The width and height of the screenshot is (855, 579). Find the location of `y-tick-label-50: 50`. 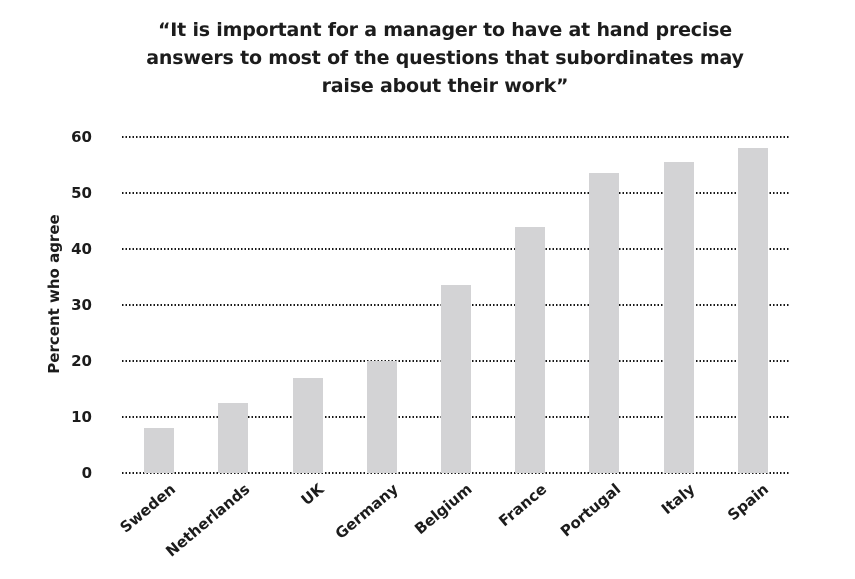

y-tick-label-50: 50 is located at coordinates (81, 193).